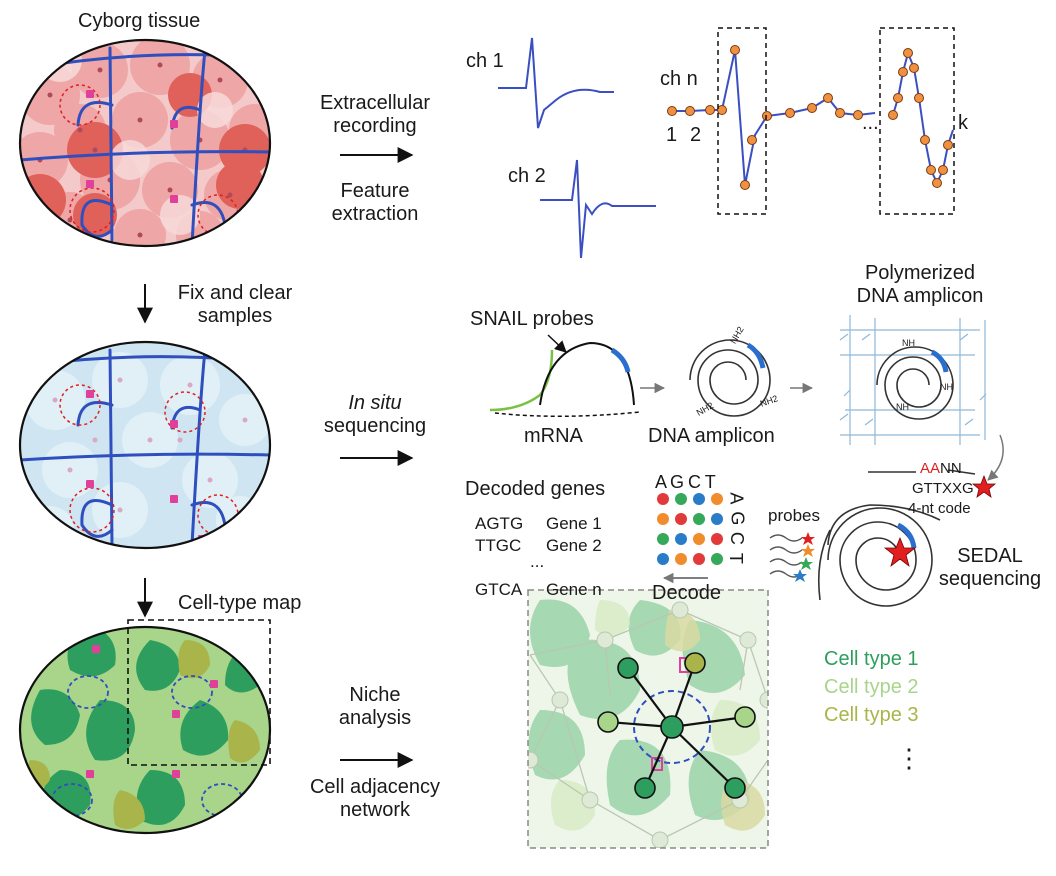 Image resolution: width=1056 pixels, height=876 pixels. I want to click on fix-clear-line2: samples, so click(235, 316).